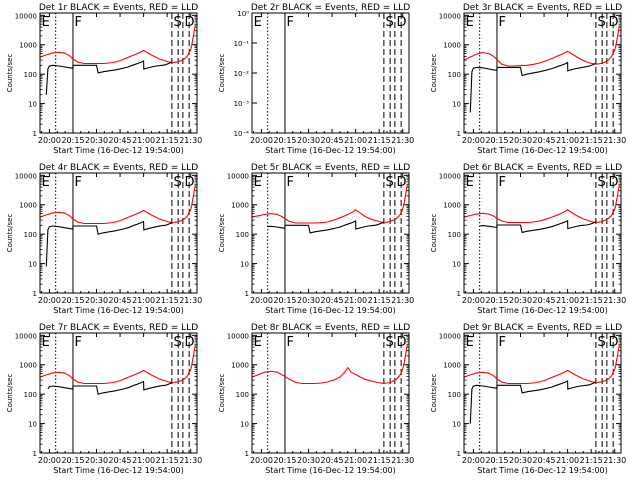  What do you see at coordinates (118, 328) in the screenshot?
I see `panel-title: Det 7r BLACK = Events, RED = LLD` at bounding box center [118, 328].